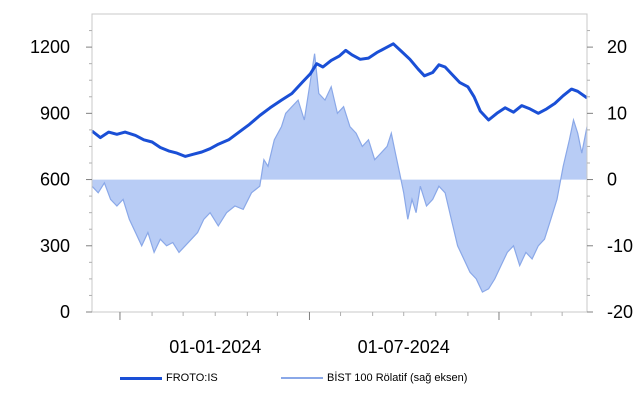 Image resolution: width=643 pixels, height=394 pixels. What do you see at coordinates (612, 180) in the screenshot?
I see `y-right-tick-label: 0` at bounding box center [612, 180].